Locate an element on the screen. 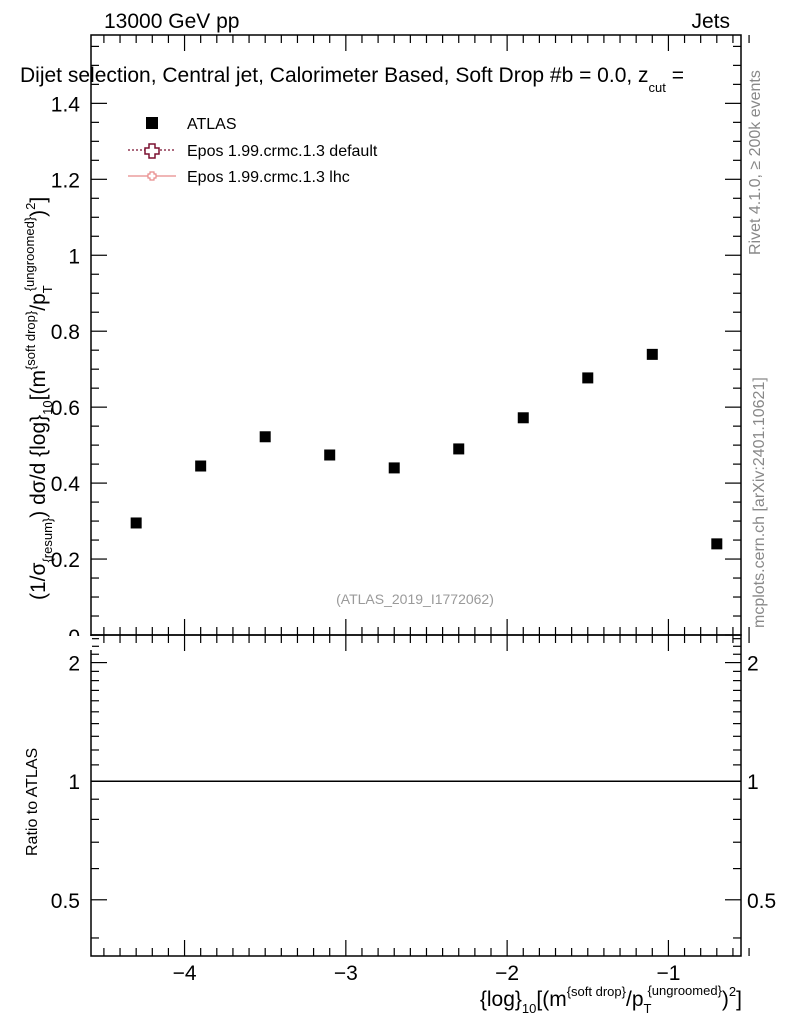 This screenshot has width=786, height=1024. ratio-tick-label-right: 1 is located at coordinates (753, 782).